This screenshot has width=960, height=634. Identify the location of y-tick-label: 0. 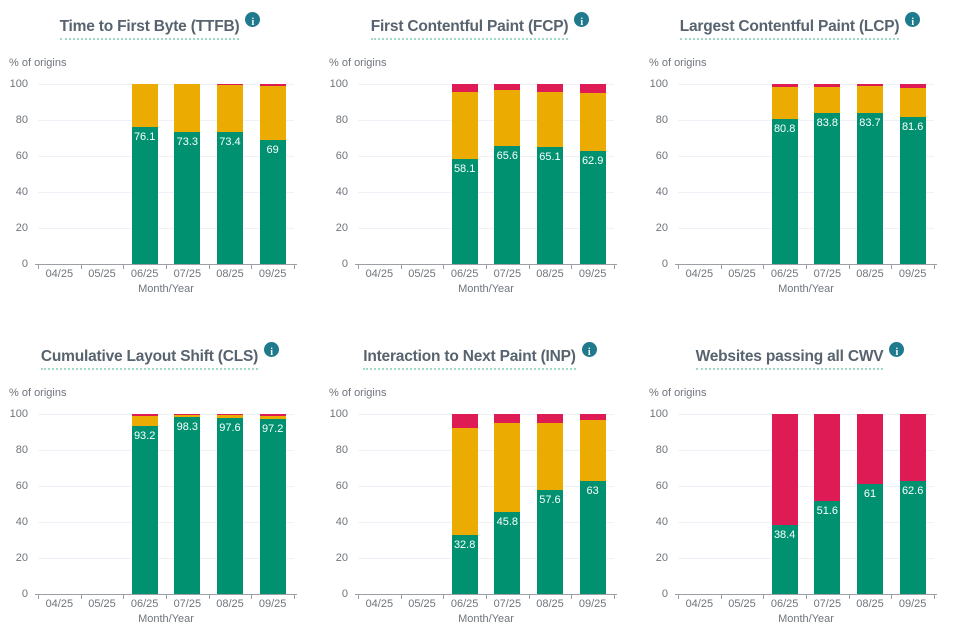
(664, 594).